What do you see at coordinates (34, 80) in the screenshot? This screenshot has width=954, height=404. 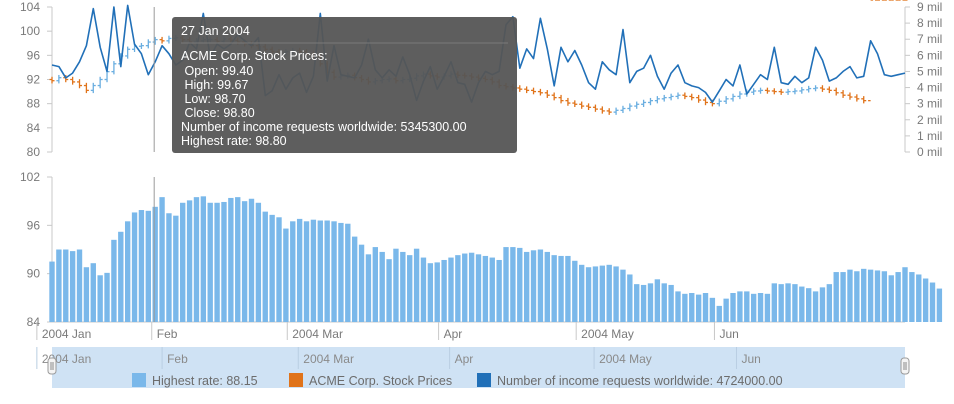 I see `price-tick-label: 92` at bounding box center [34, 80].